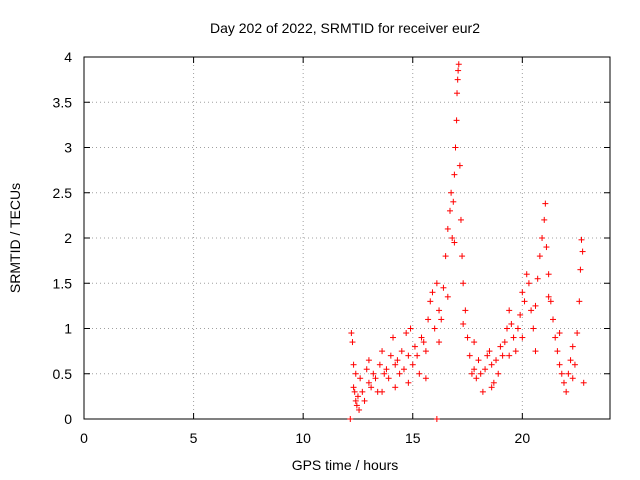  I want to click on y-tick-label: 2, so click(68, 238).